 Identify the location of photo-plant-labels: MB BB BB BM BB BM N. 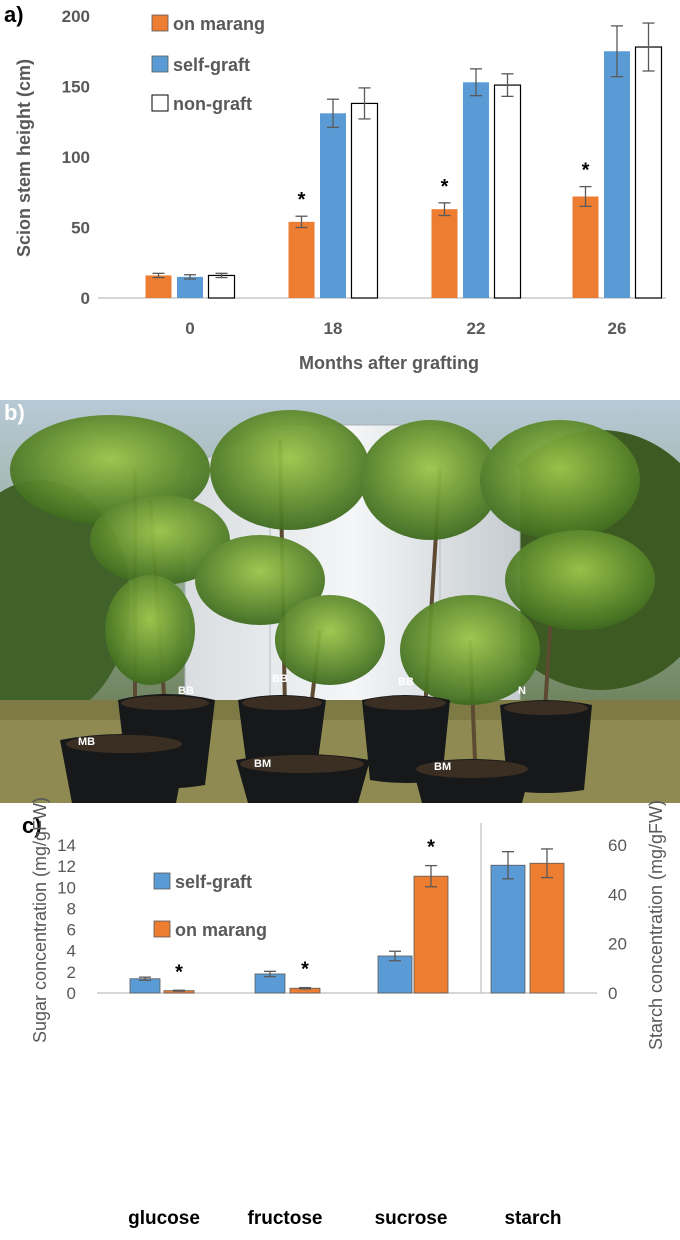
(302, 723).